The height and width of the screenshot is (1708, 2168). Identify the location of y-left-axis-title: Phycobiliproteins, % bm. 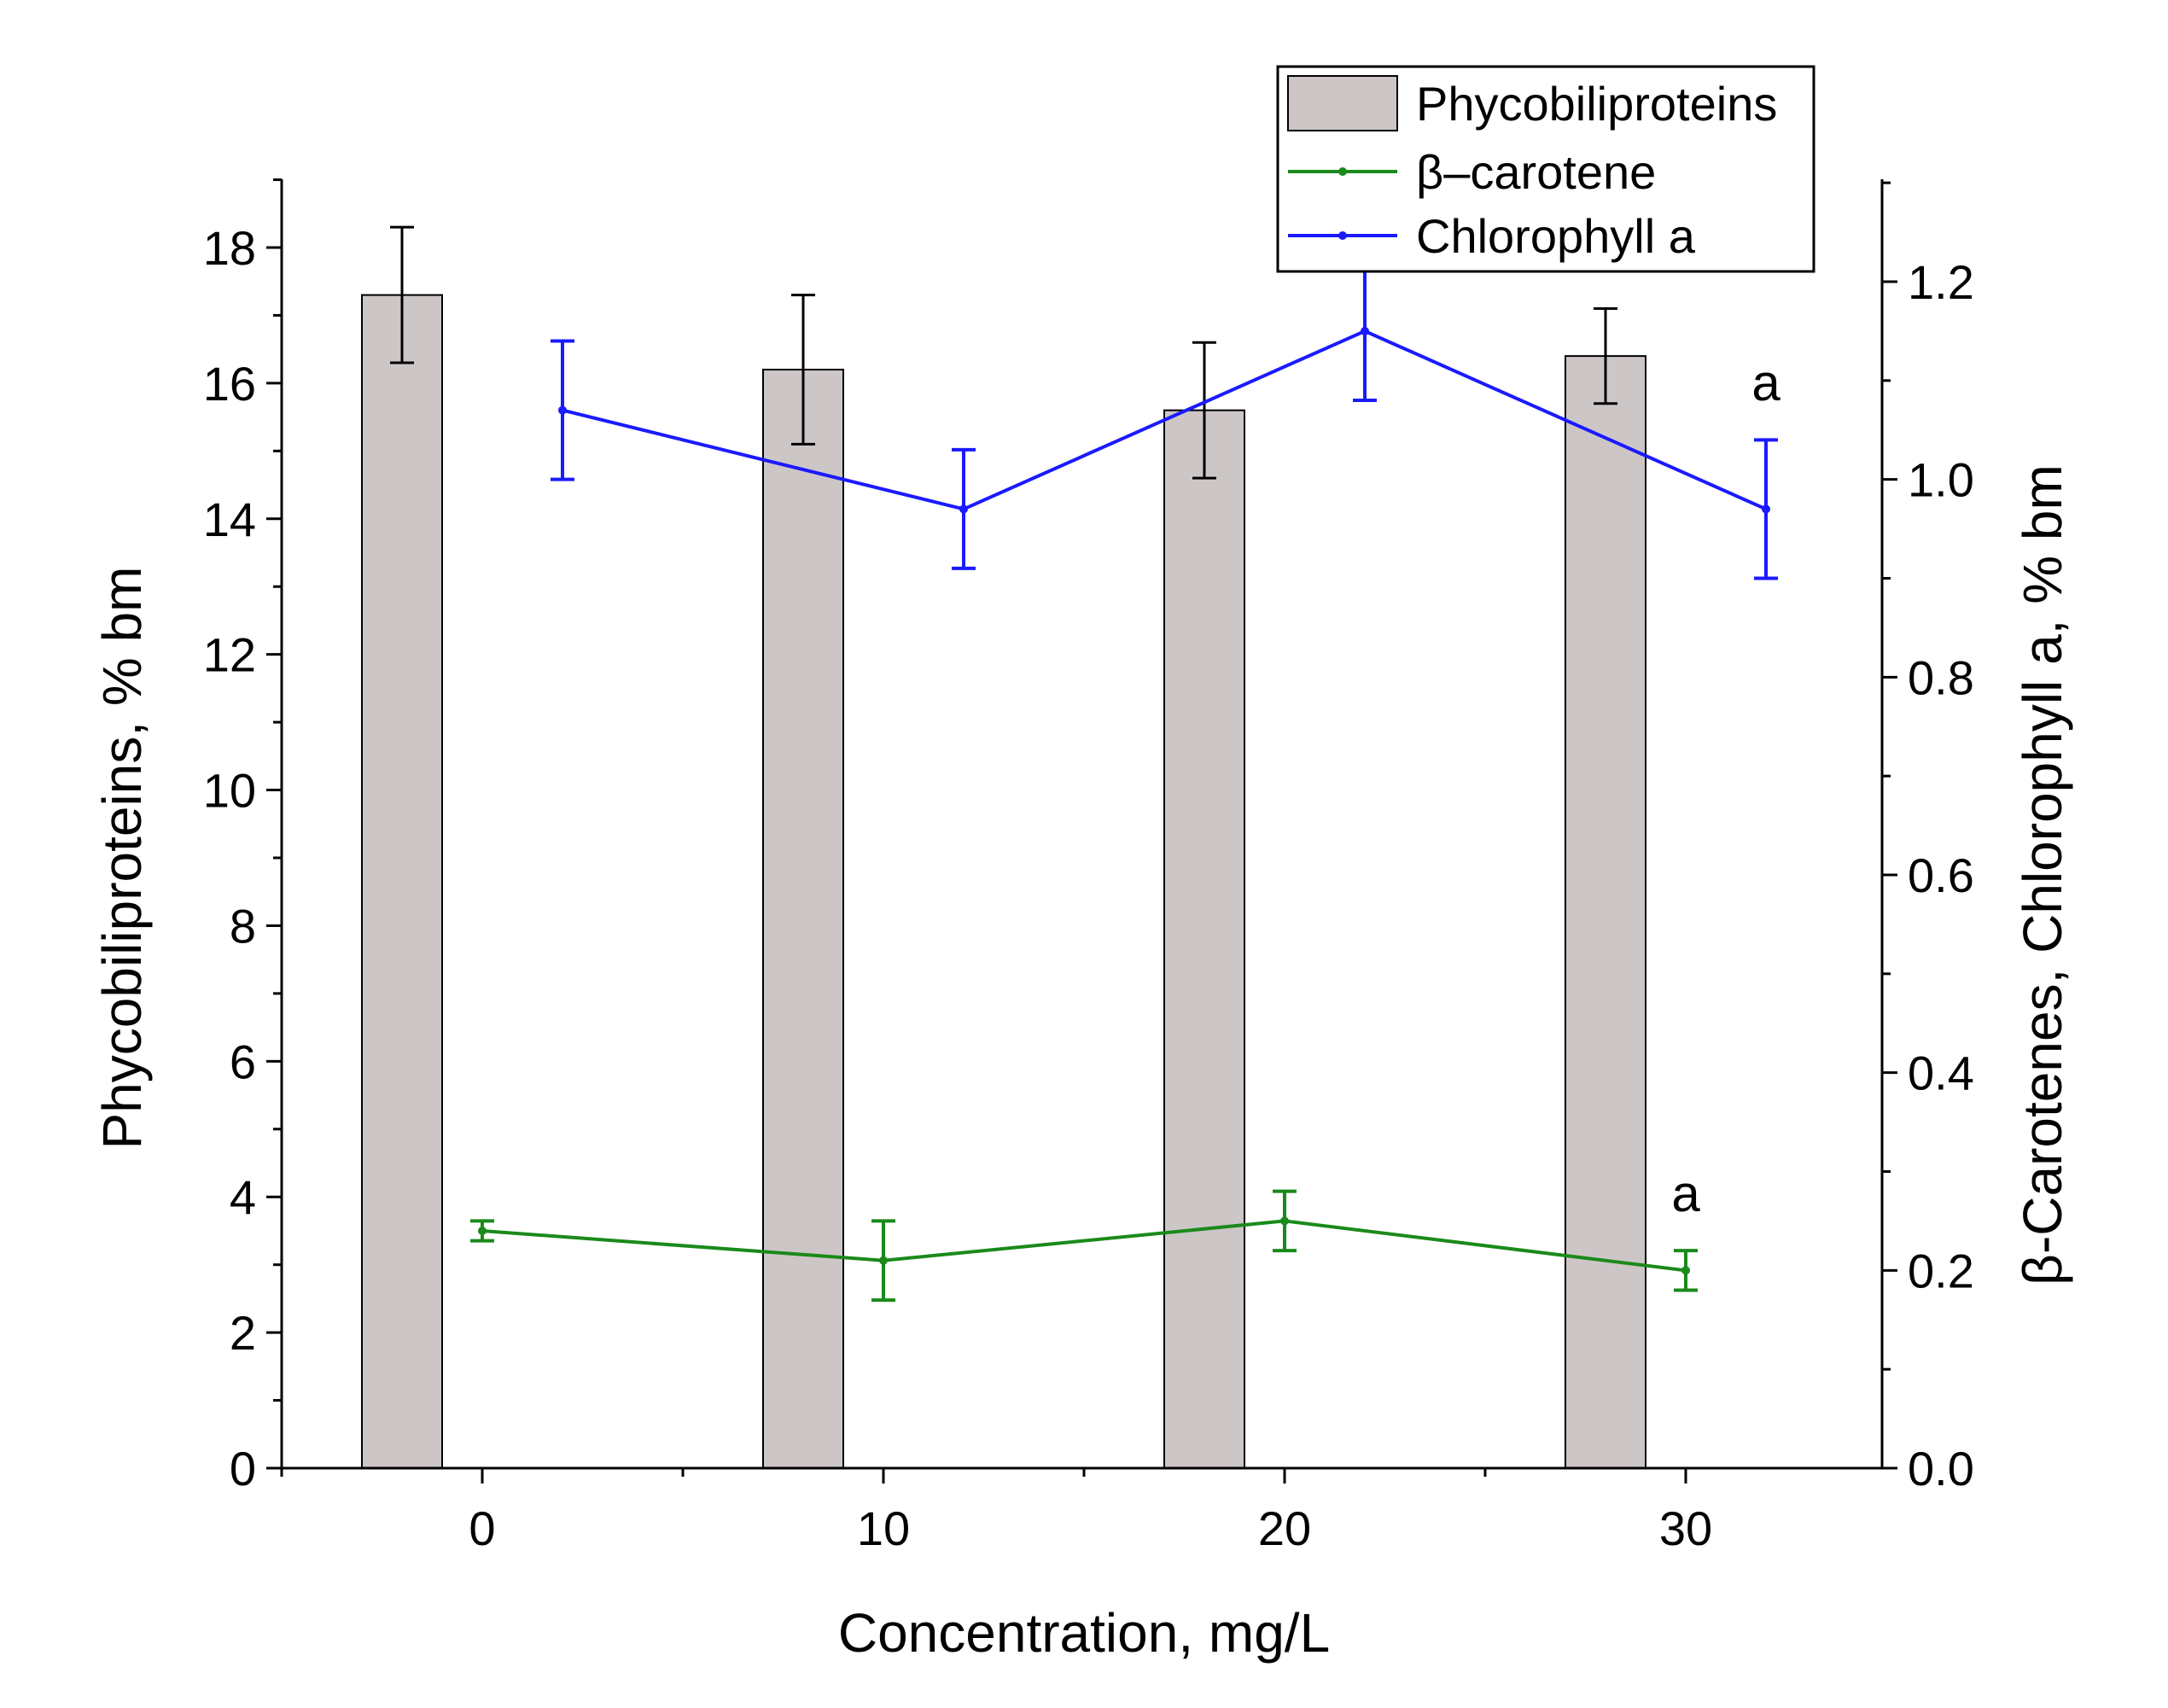
(122, 859).